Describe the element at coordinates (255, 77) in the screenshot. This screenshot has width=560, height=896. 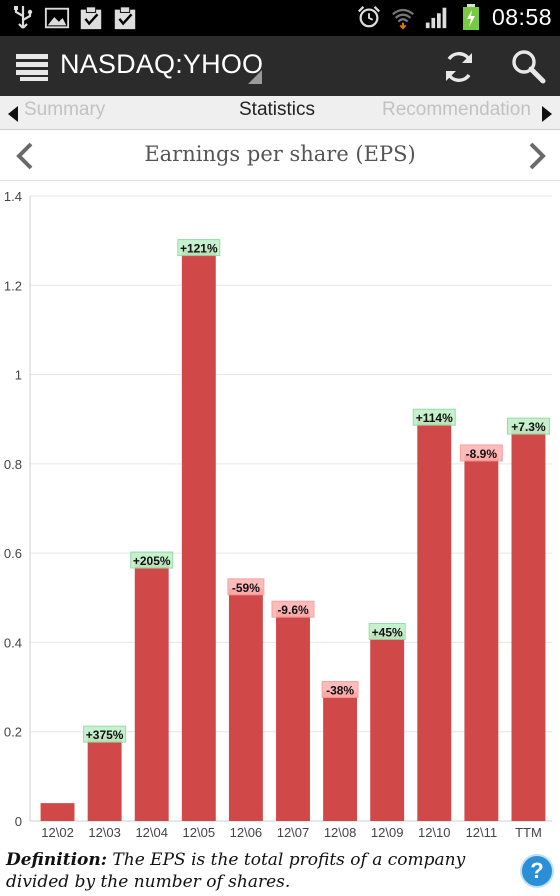
I see `title-dropdown-caret-icon` at that location.